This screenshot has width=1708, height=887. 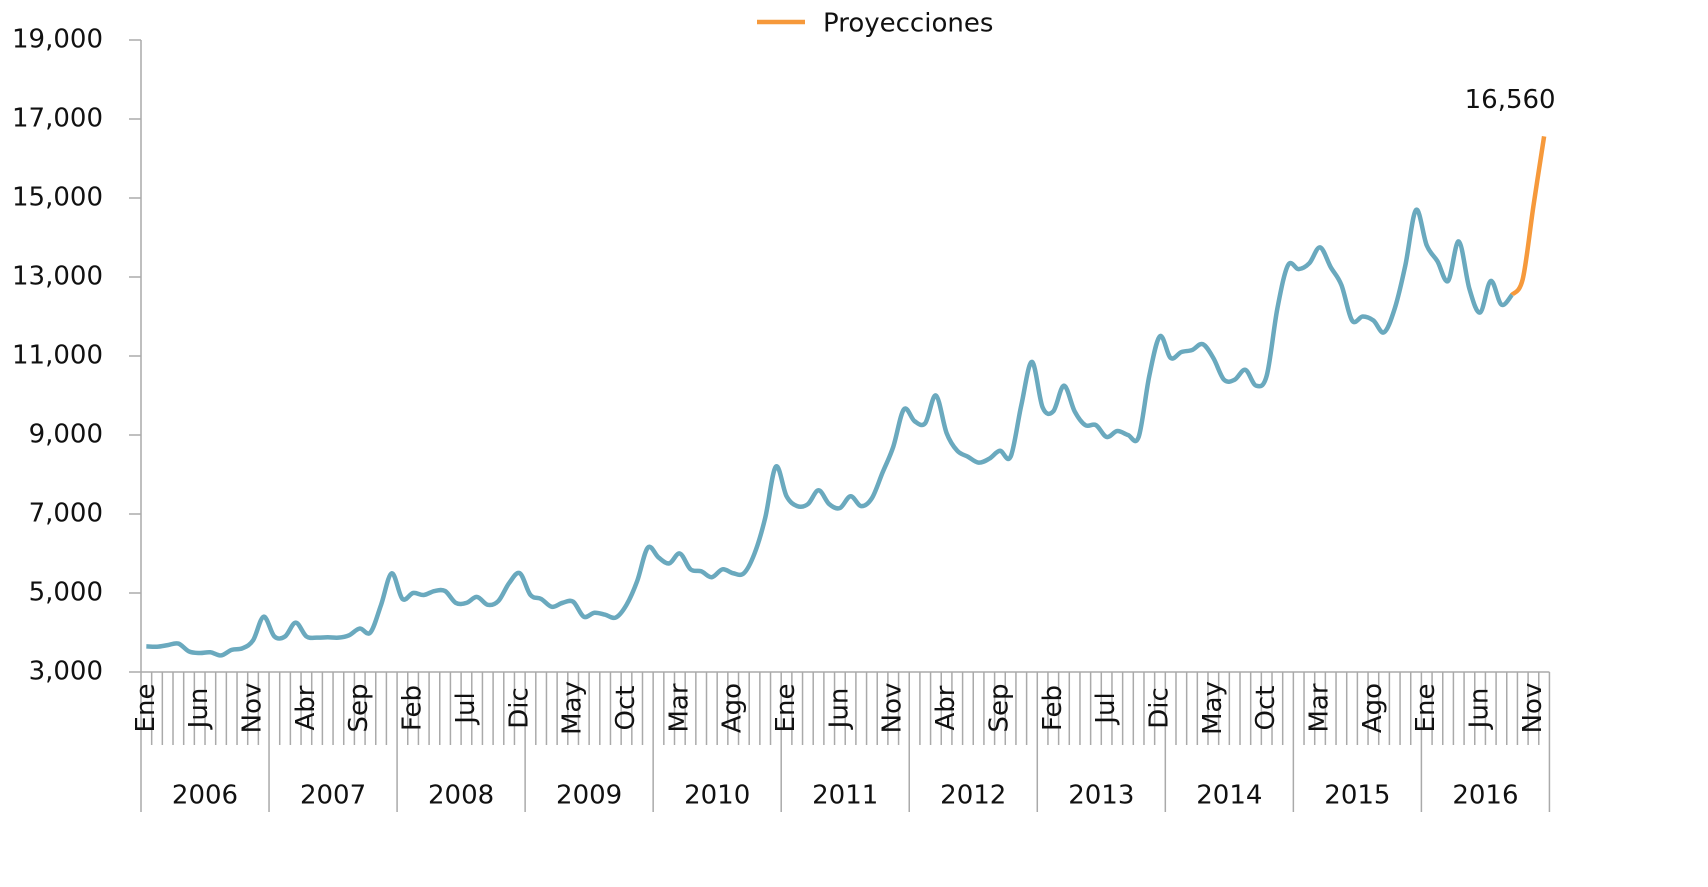 What do you see at coordinates (333, 796) in the screenshot?
I see `year-label: 2007` at bounding box center [333, 796].